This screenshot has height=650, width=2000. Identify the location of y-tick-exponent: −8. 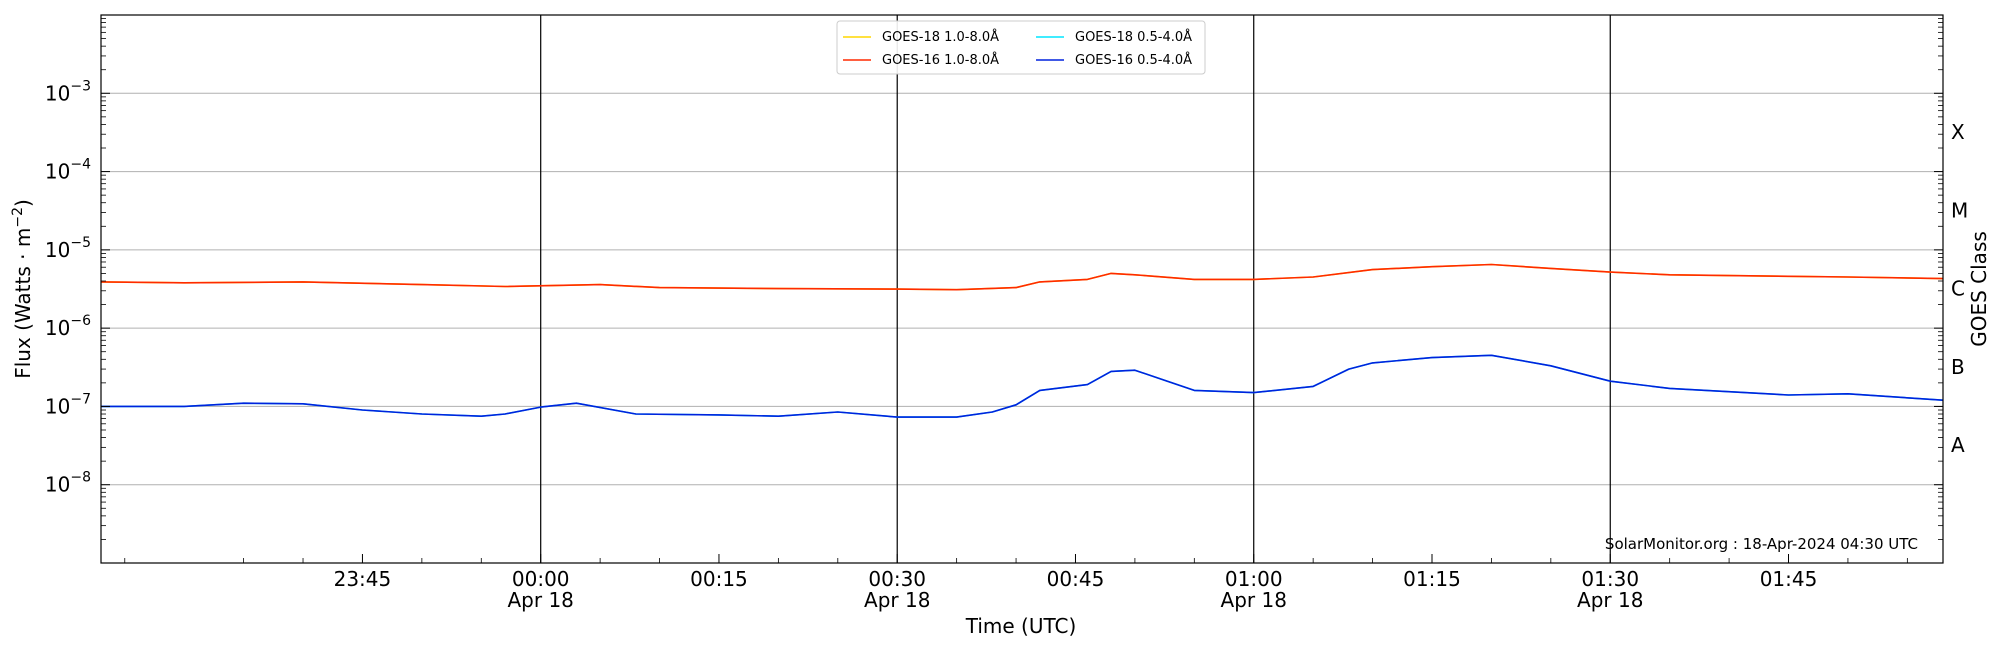
(80, 478).